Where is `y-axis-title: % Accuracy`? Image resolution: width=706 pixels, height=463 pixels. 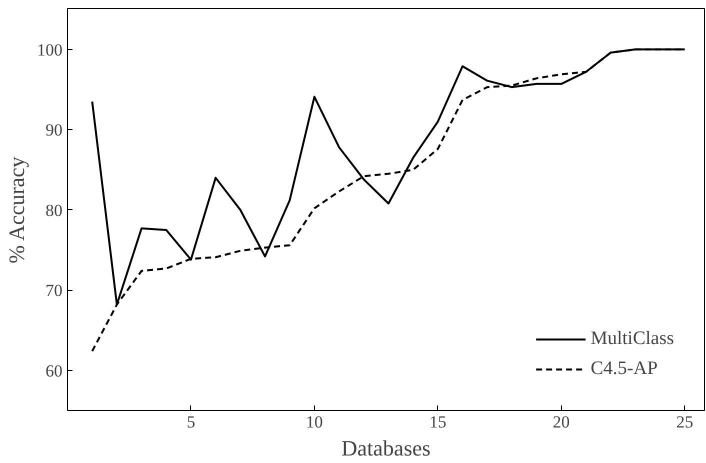
y-axis-title: % Accuracy is located at coordinates (16, 210).